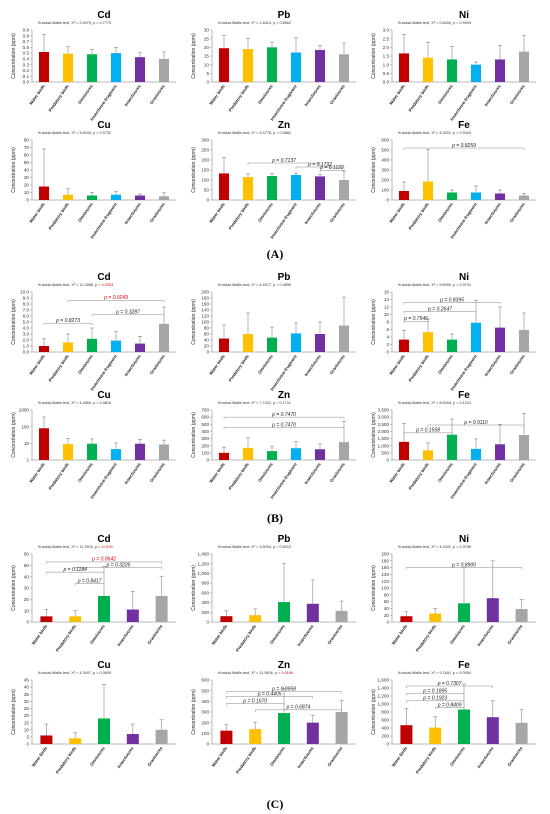  I want to click on y-tick-label: 0.4, so click(26, 58).